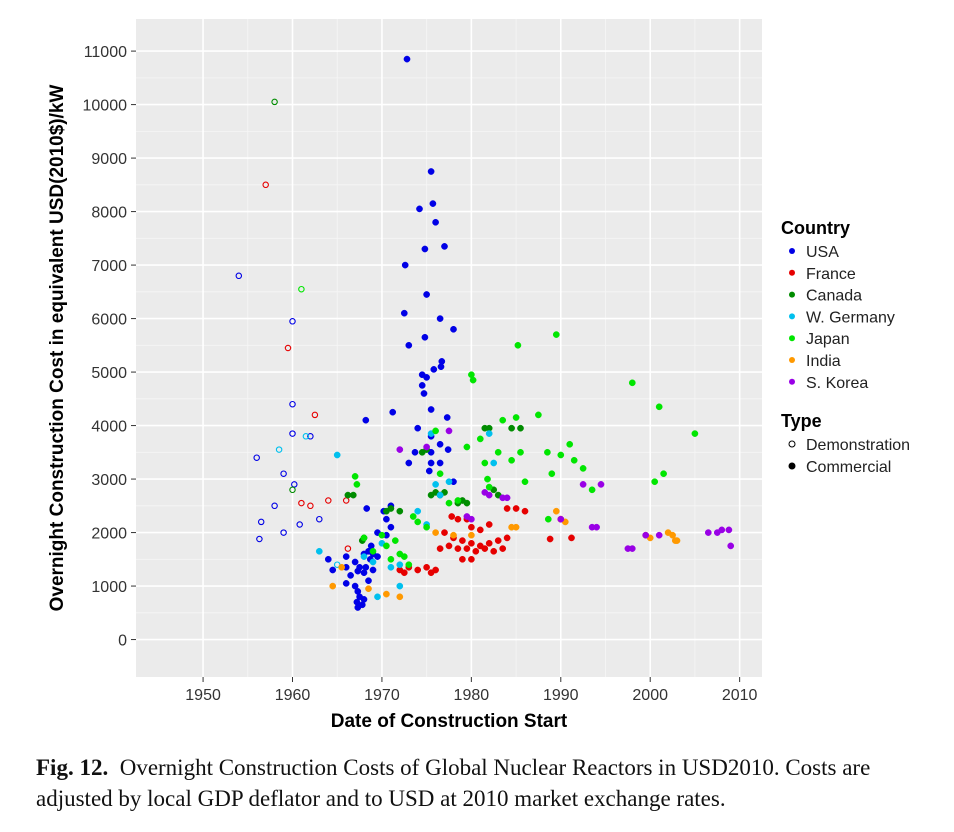 The height and width of the screenshot is (832, 954). Describe the element at coordinates (382, 695) in the screenshot. I see `x-tick-label: 1970` at that location.